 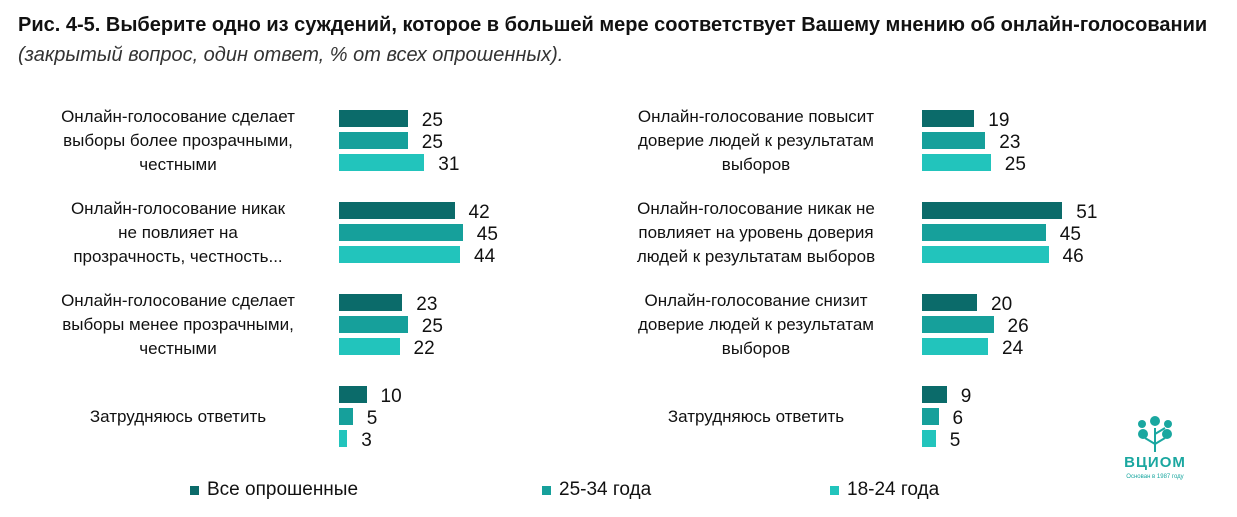 What do you see at coordinates (958, 418) in the screenshot?
I see `data-label: 6` at bounding box center [958, 418].